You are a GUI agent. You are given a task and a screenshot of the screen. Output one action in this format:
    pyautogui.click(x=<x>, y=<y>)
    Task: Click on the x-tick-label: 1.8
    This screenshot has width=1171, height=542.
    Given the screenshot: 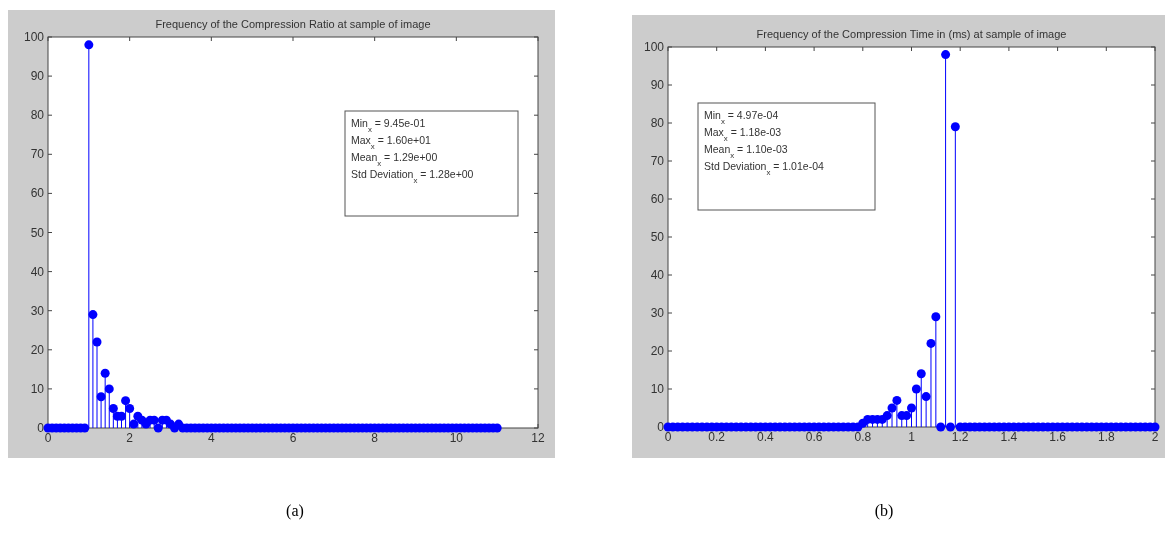 What is the action you would take?
    pyautogui.click(x=1106, y=437)
    